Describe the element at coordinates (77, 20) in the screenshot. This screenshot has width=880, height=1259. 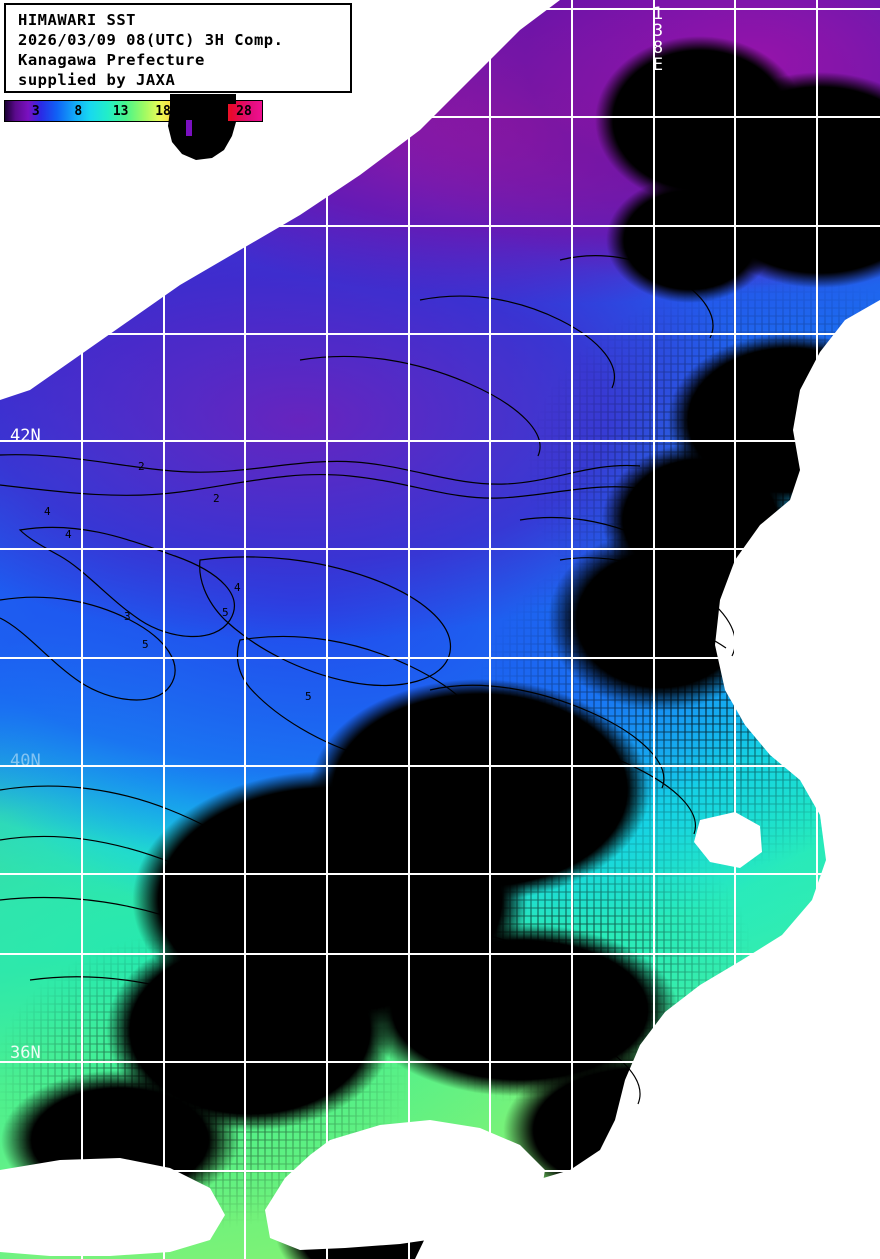
I see `info-line-product: HIMAWARI SST` at that location.